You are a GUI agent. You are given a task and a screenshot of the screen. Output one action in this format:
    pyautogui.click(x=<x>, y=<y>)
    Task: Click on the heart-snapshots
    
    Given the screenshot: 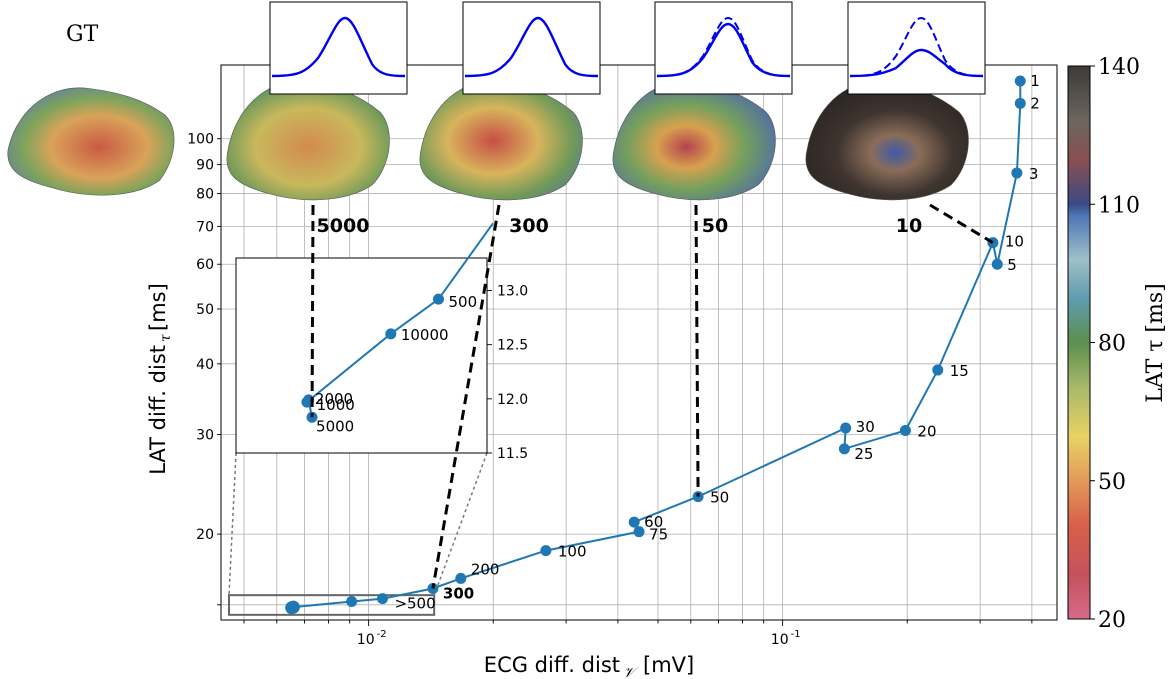 What is the action you would take?
    pyautogui.click(x=488, y=141)
    